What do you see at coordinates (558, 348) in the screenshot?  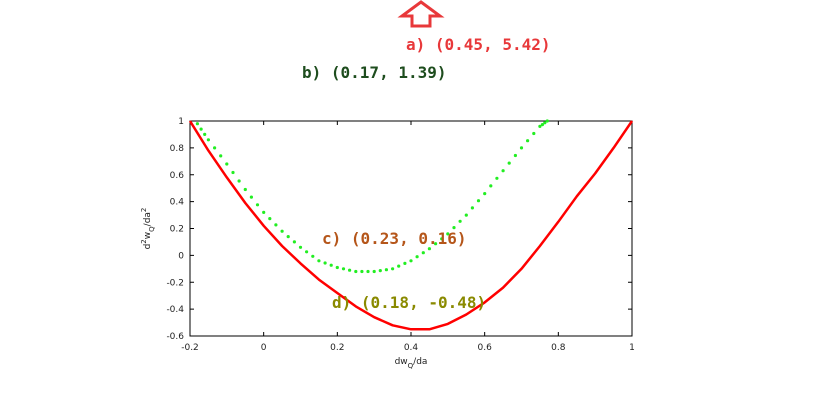 I see `x-tick-label: 0.8` at bounding box center [558, 348].